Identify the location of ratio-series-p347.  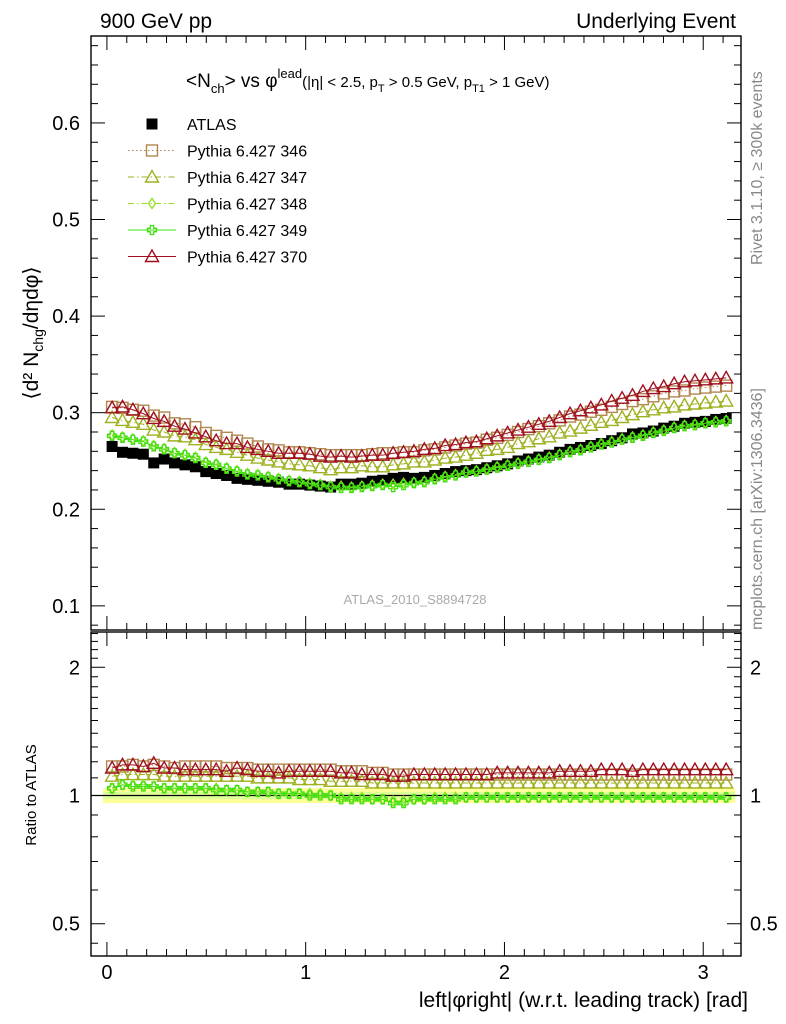
(419, 777).